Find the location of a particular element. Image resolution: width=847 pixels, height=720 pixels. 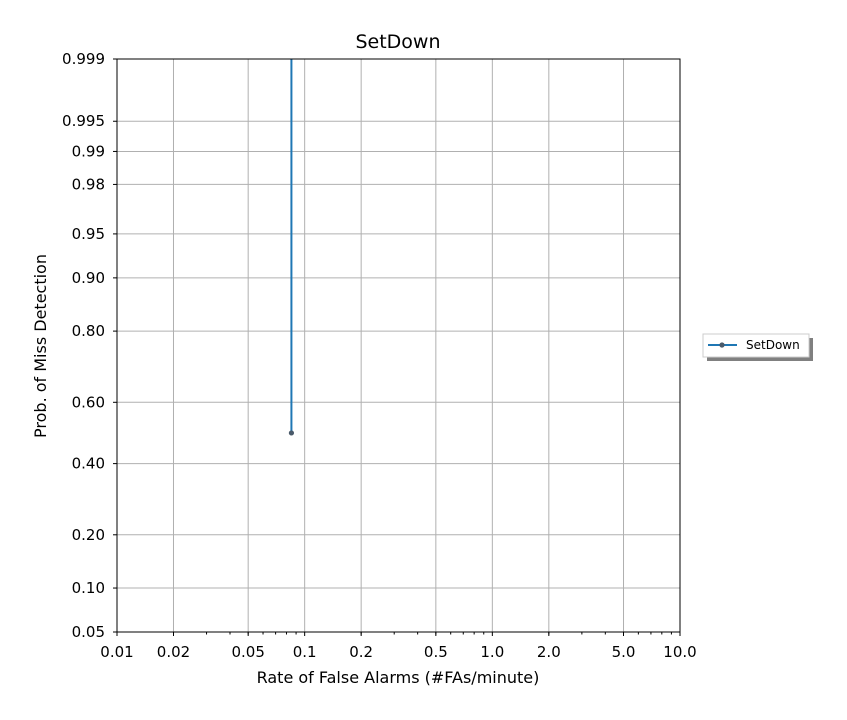

legend-box is located at coordinates (756, 345).